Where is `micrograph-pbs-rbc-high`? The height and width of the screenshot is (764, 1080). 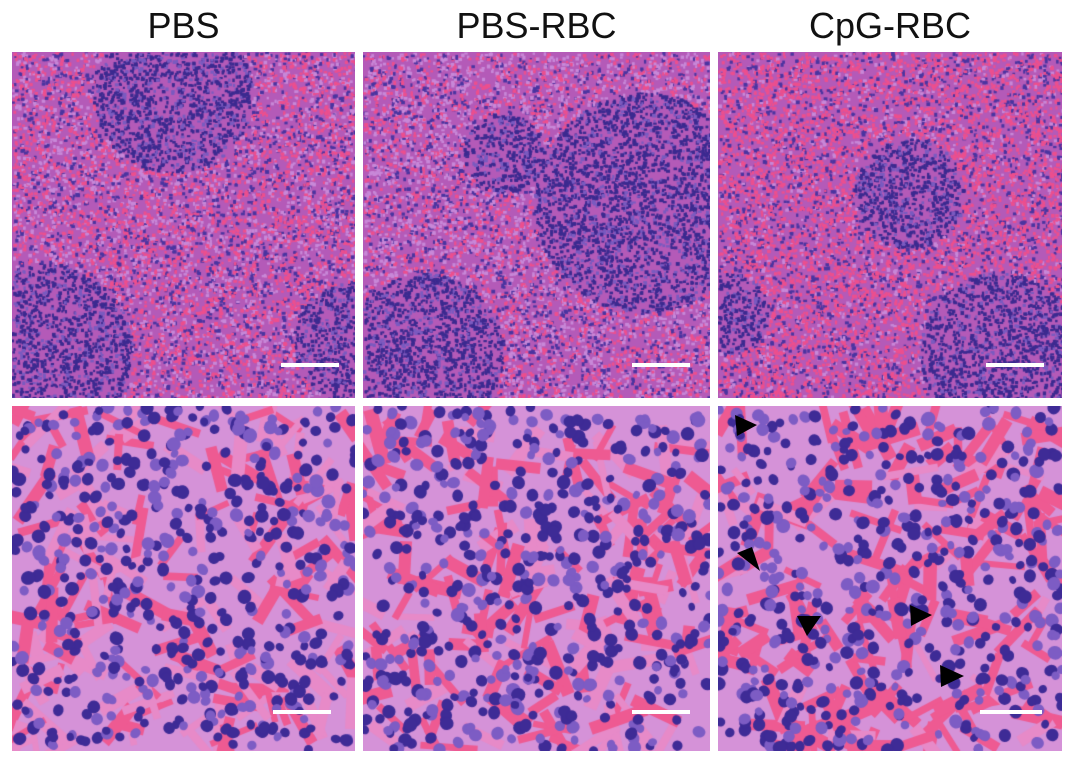 micrograph-pbs-rbc-high is located at coordinates (536, 578).